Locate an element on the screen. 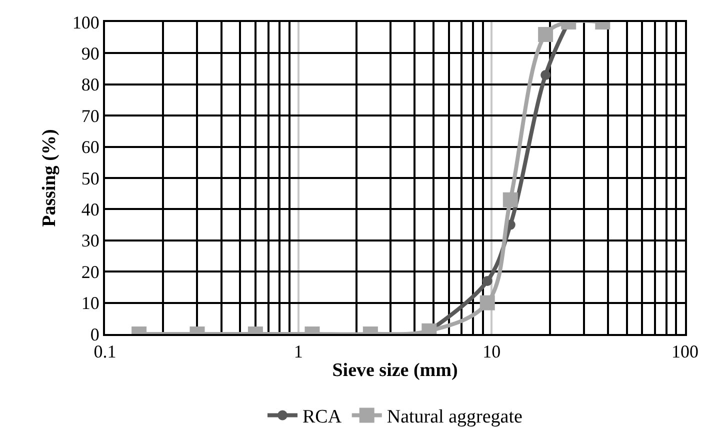  y-tick-label: 50 is located at coordinates (90, 178).